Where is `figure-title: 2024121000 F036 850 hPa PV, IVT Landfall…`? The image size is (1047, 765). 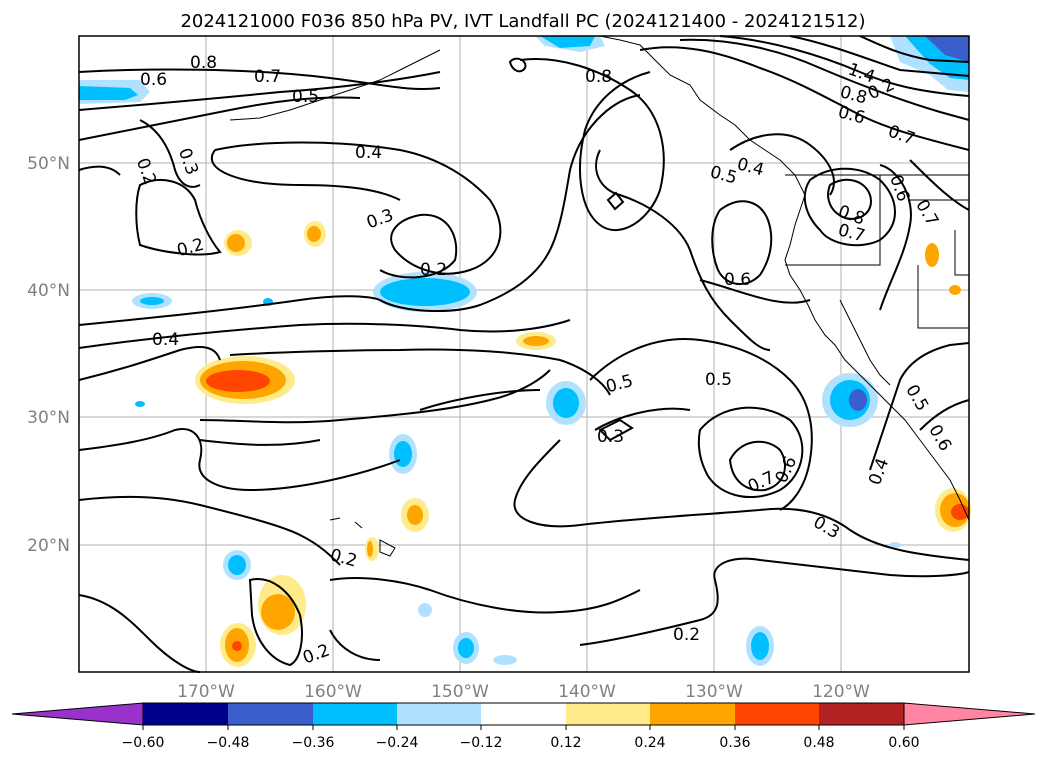 figure-title: 2024121000 F036 850 hPa PV, IVT Landfall… is located at coordinates (522, 21).